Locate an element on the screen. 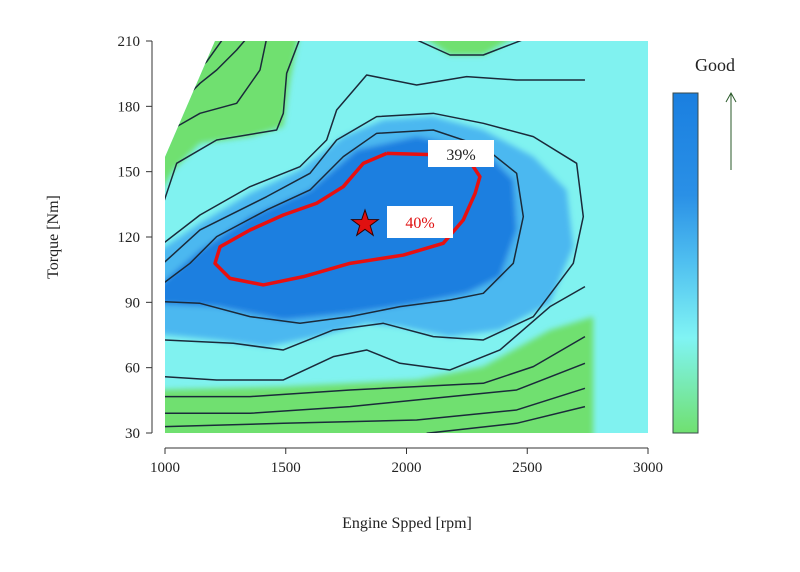  x-axis-label: Engine Spped [rpm] is located at coordinates (407, 523).